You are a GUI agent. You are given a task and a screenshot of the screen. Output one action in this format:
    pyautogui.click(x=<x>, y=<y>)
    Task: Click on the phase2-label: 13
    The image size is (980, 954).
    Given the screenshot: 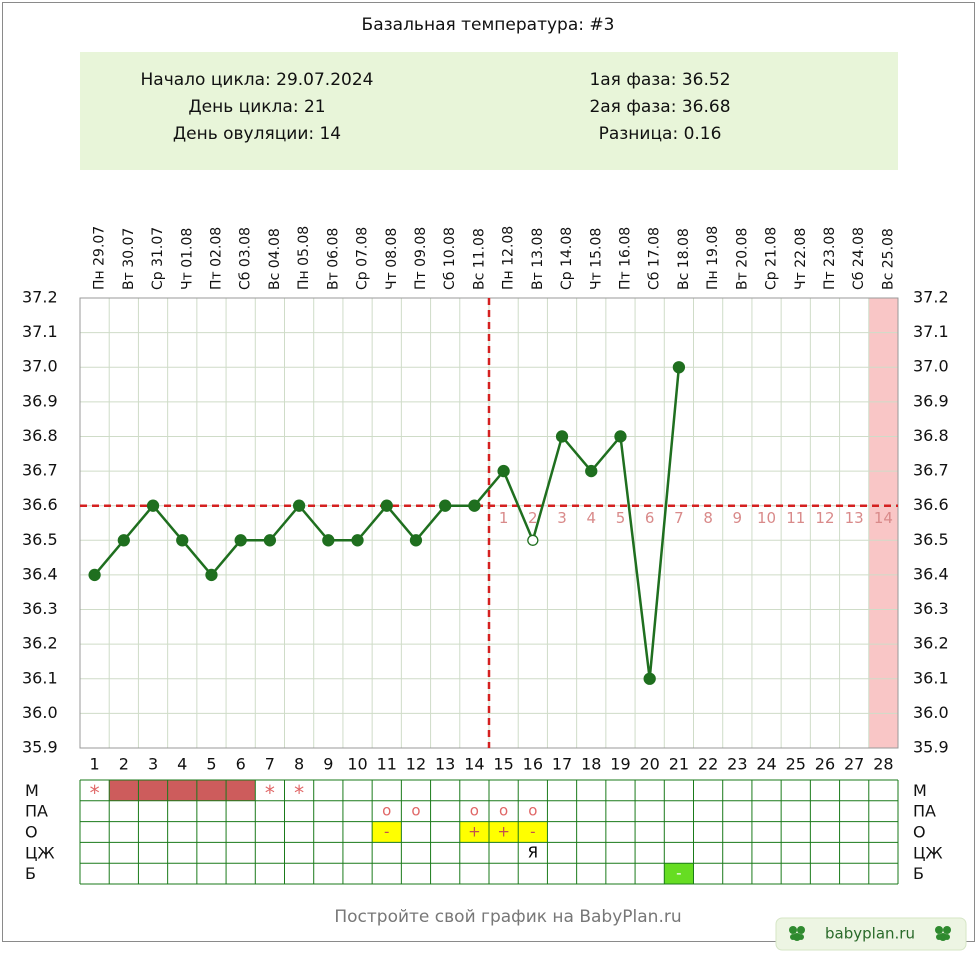 What is the action you would take?
    pyautogui.click(x=854, y=518)
    